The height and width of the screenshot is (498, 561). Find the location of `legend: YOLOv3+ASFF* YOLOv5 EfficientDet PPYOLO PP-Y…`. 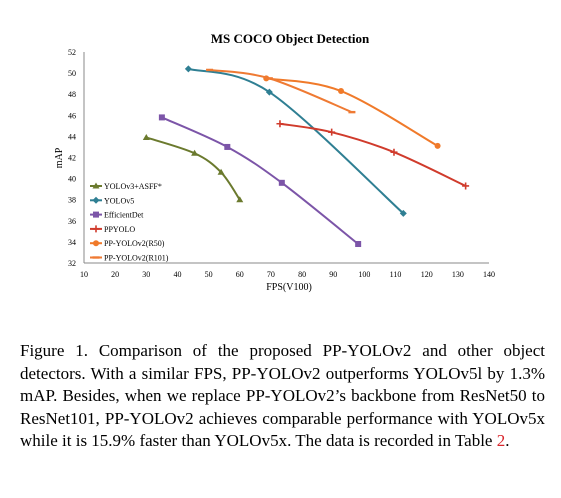

legend: YOLOv3+ASFF* YOLOv5 EfficientDet PPYOLO PP-Y… is located at coordinates (129, 222).